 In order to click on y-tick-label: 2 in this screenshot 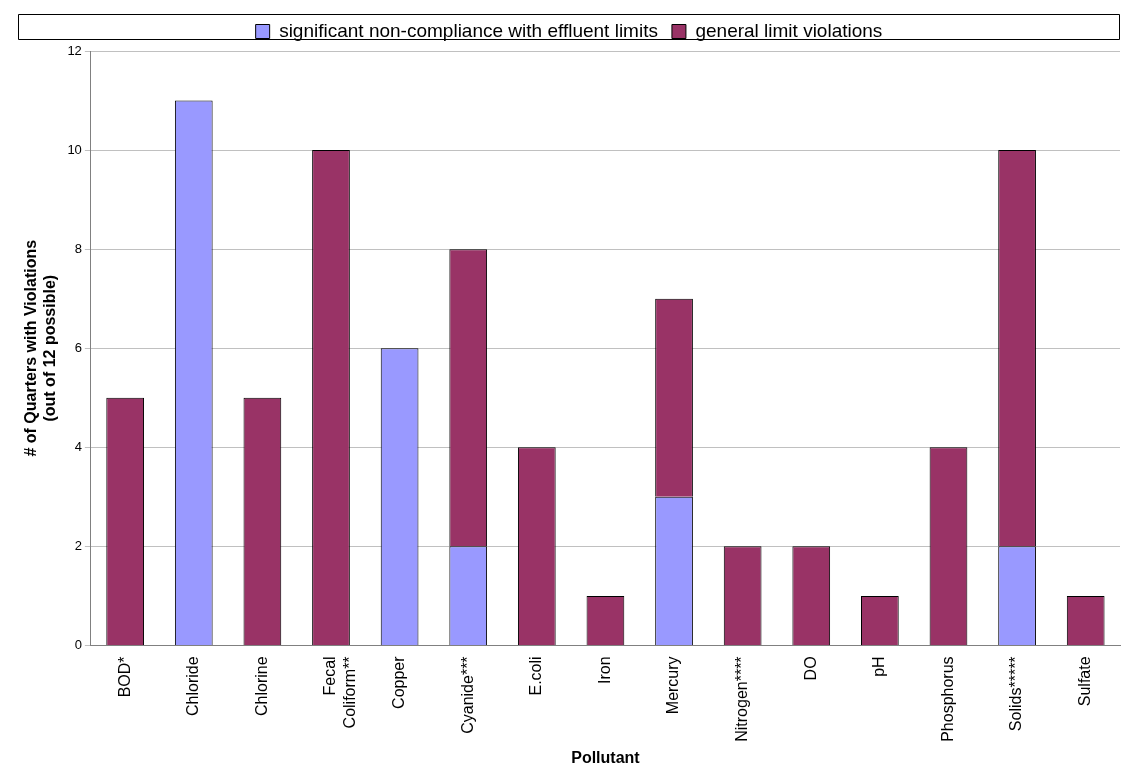, I will do `click(78, 545)`.